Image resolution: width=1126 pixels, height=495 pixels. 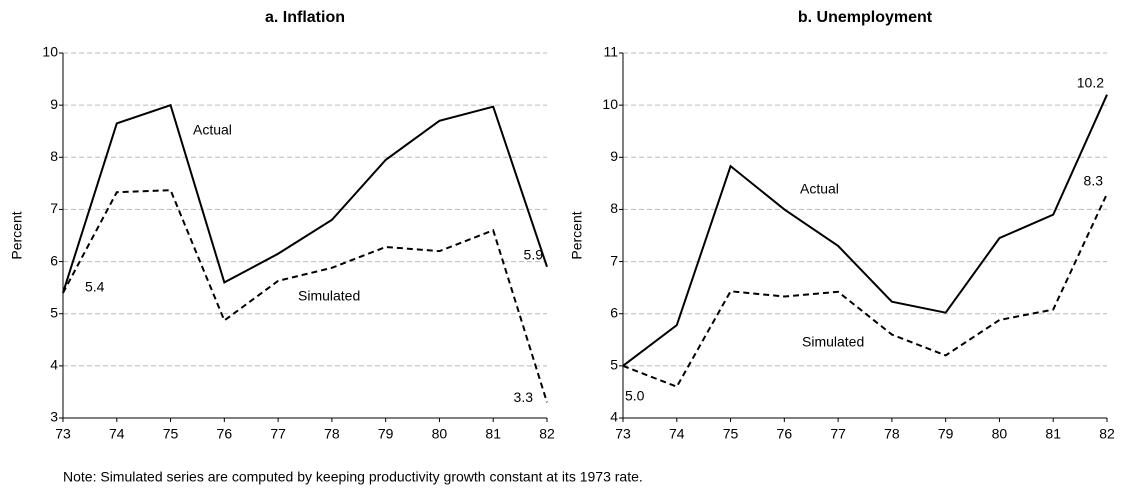 I want to click on value-label: 3.3, so click(x=524, y=397).